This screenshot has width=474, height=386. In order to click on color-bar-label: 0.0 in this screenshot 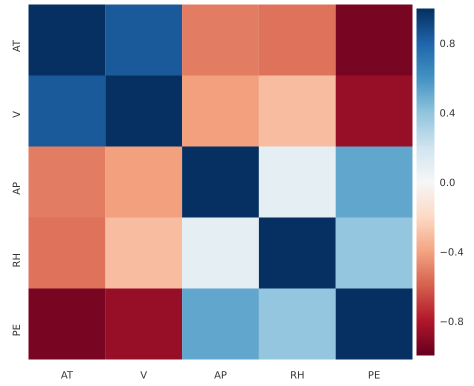, I will do `click(448, 183)`.